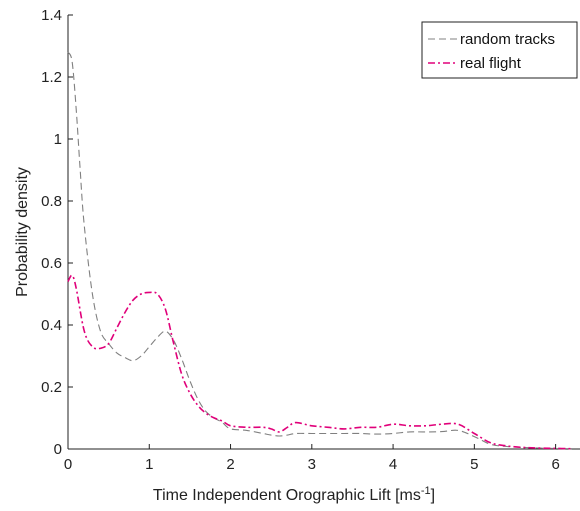 The width and height of the screenshot is (580, 511). I want to click on x-tick-label: 0, so click(68, 464).